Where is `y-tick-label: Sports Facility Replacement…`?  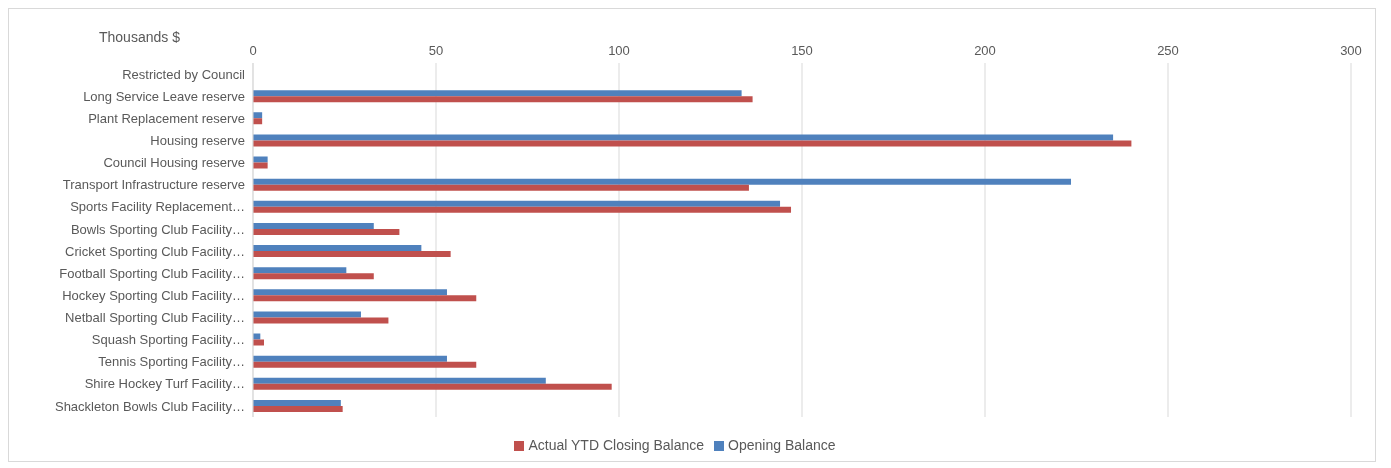 y-tick-label: Sports Facility Replacement… is located at coordinates (157, 207).